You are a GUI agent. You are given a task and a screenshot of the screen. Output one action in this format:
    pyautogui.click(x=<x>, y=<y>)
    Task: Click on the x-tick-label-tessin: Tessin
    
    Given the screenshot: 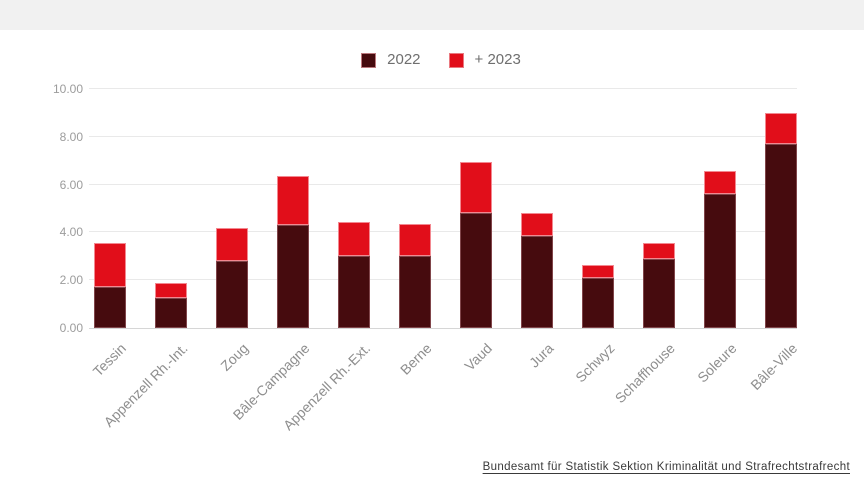 What is the action you would take?
    pyautogui.click(x=109, y=360)
    